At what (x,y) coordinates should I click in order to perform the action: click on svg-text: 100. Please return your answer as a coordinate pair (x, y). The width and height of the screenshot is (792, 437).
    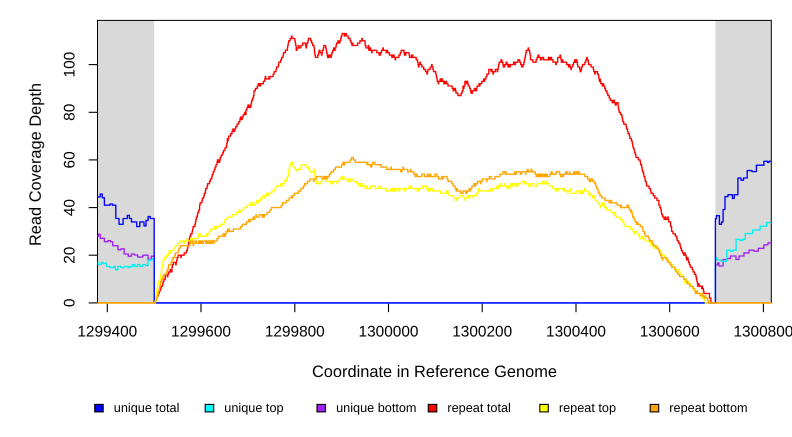
    Looking at the image, I should click on (70, 65).